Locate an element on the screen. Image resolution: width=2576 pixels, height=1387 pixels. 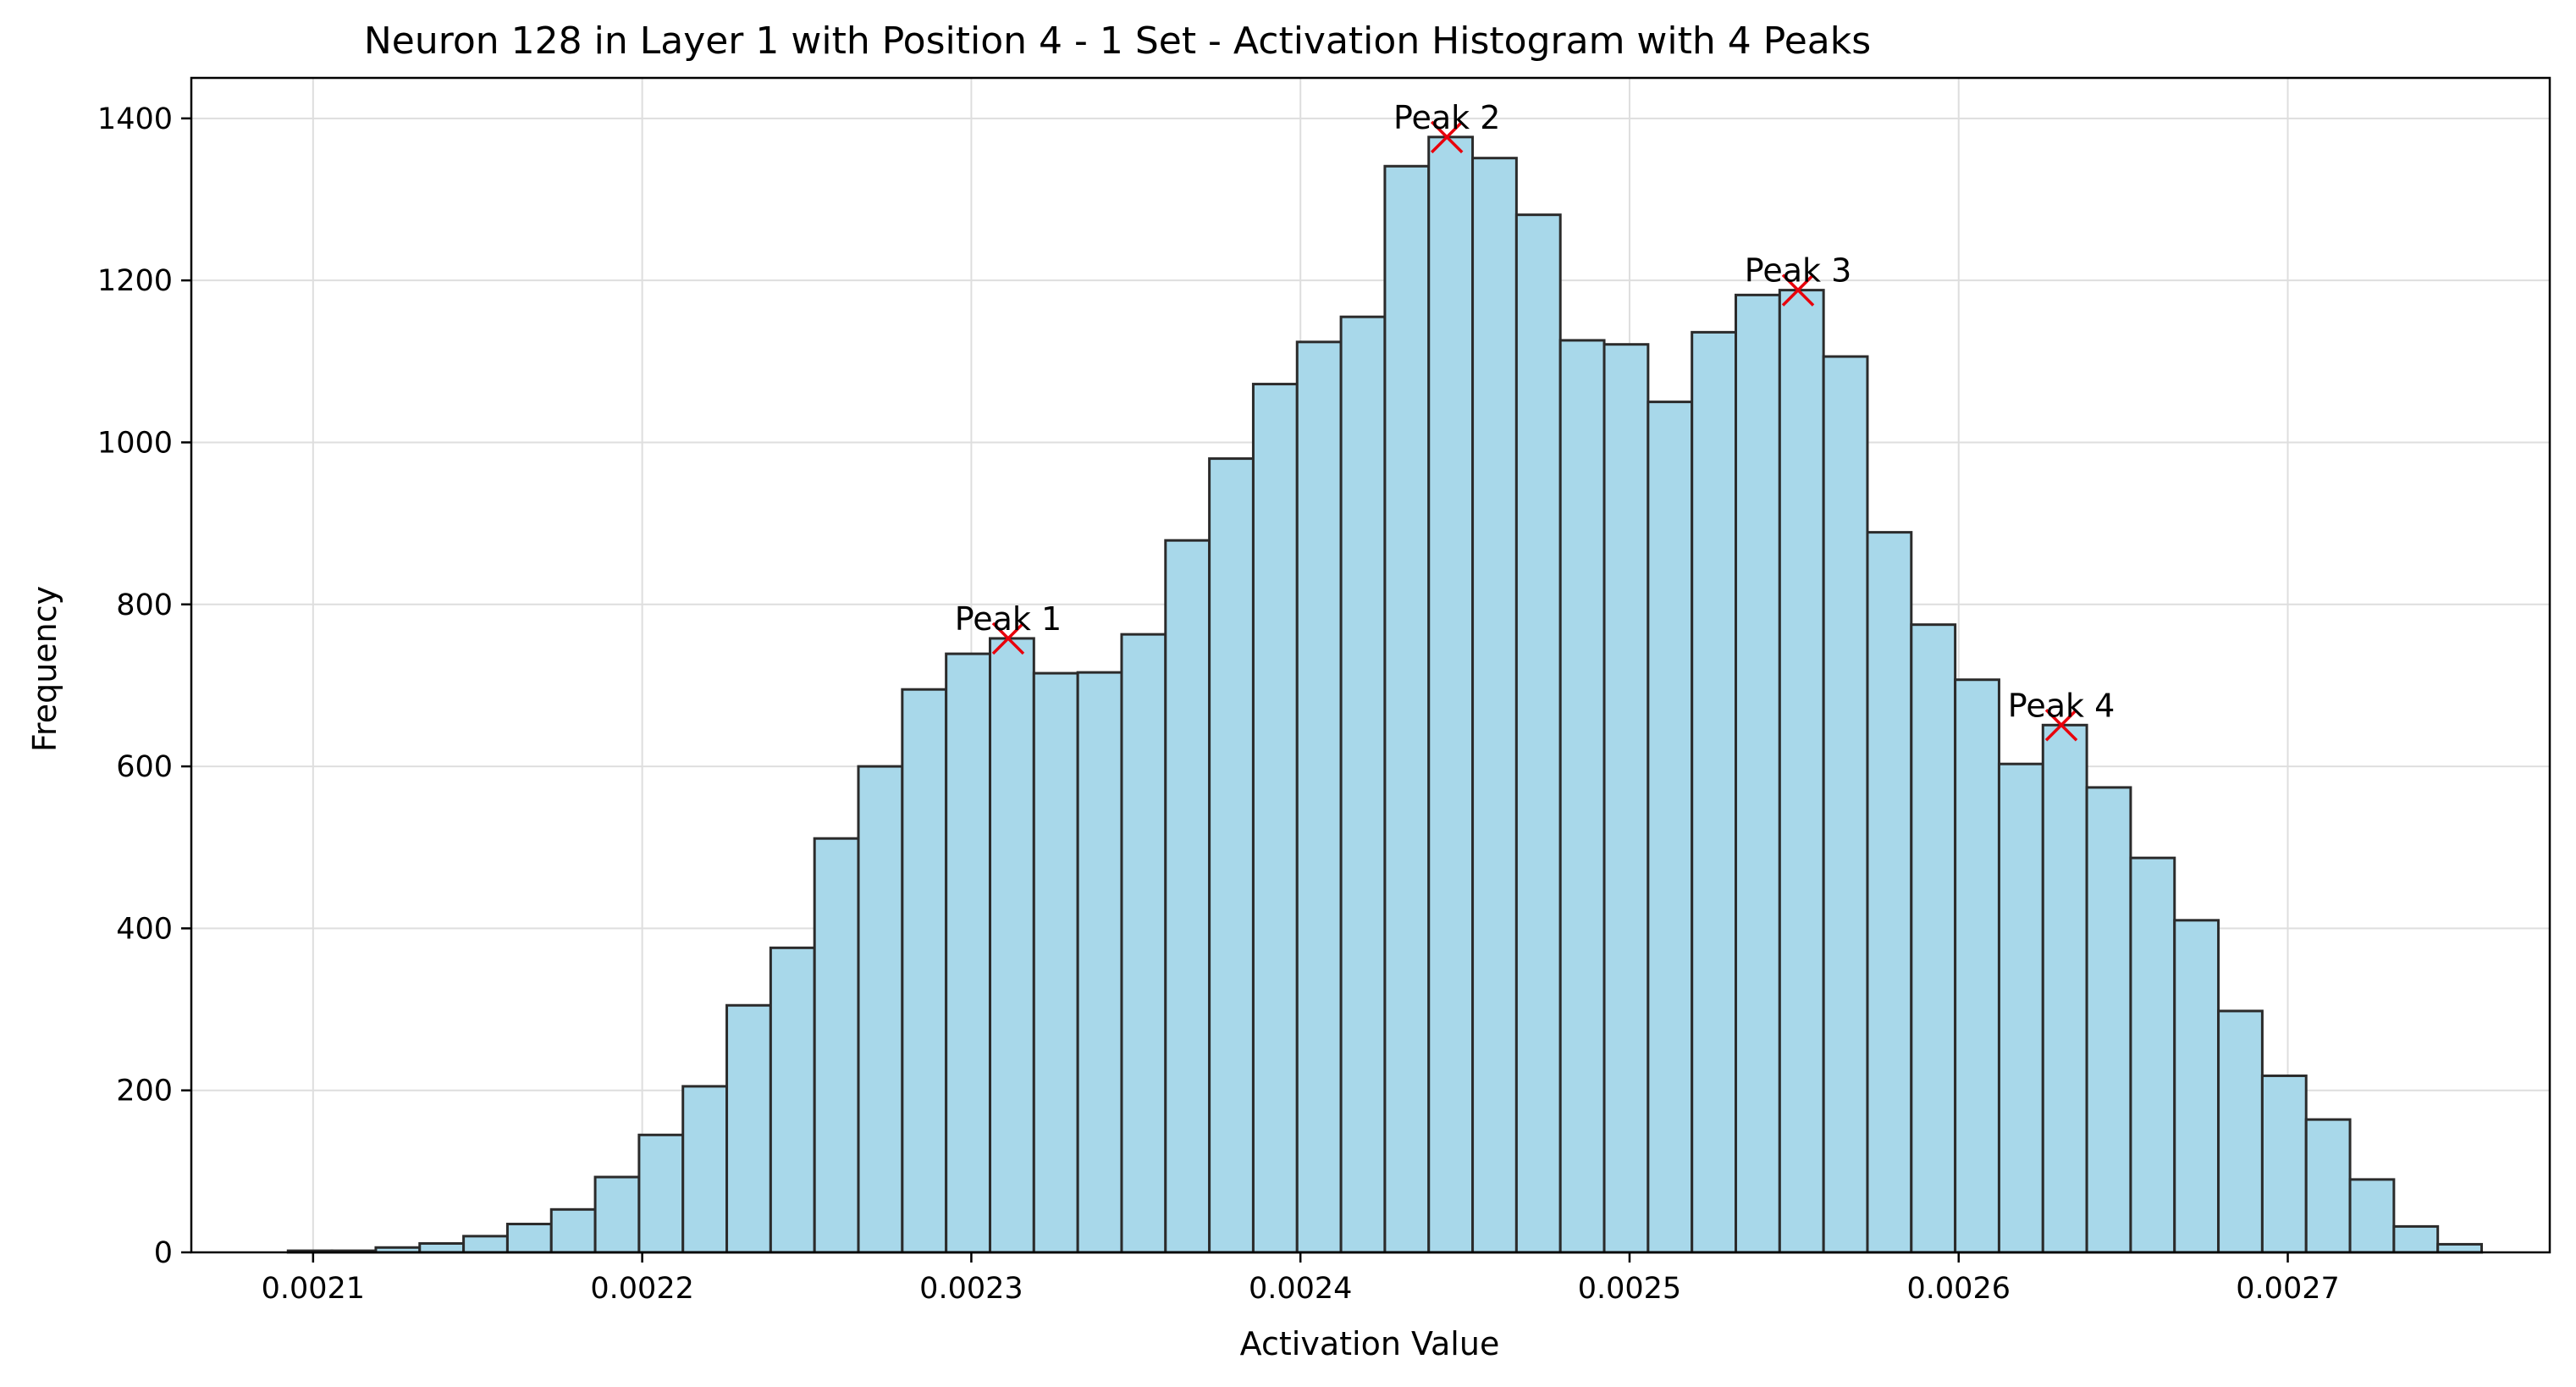
y-tick-label: 800 is located at coordinates (144, 605).